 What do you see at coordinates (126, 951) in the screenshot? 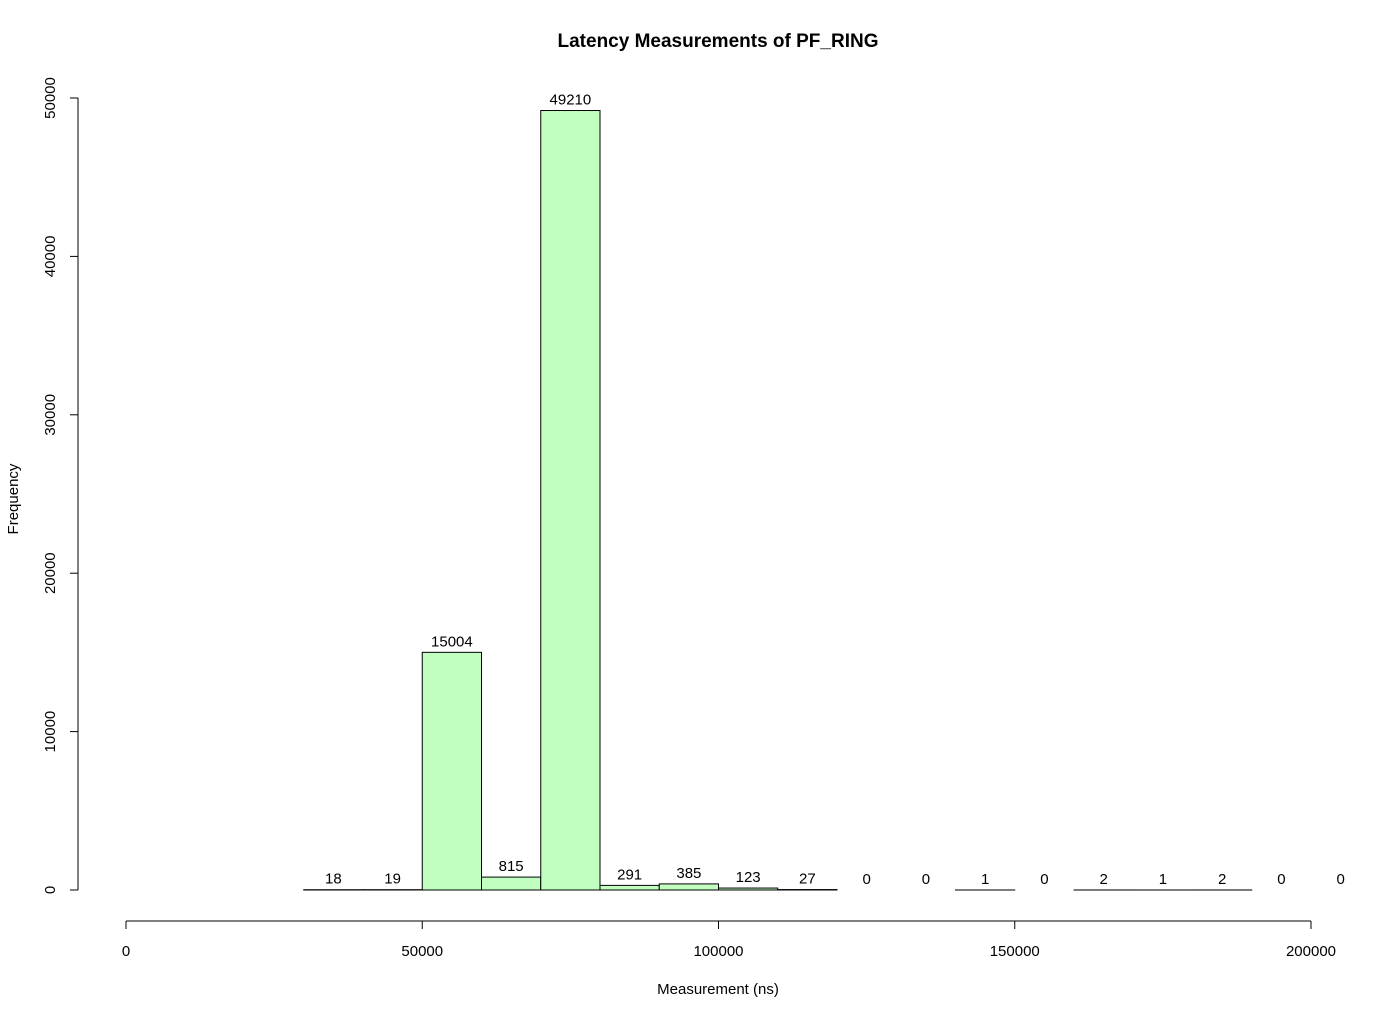
I see `x-tick-label: 0` at bounding box center [126, 951].